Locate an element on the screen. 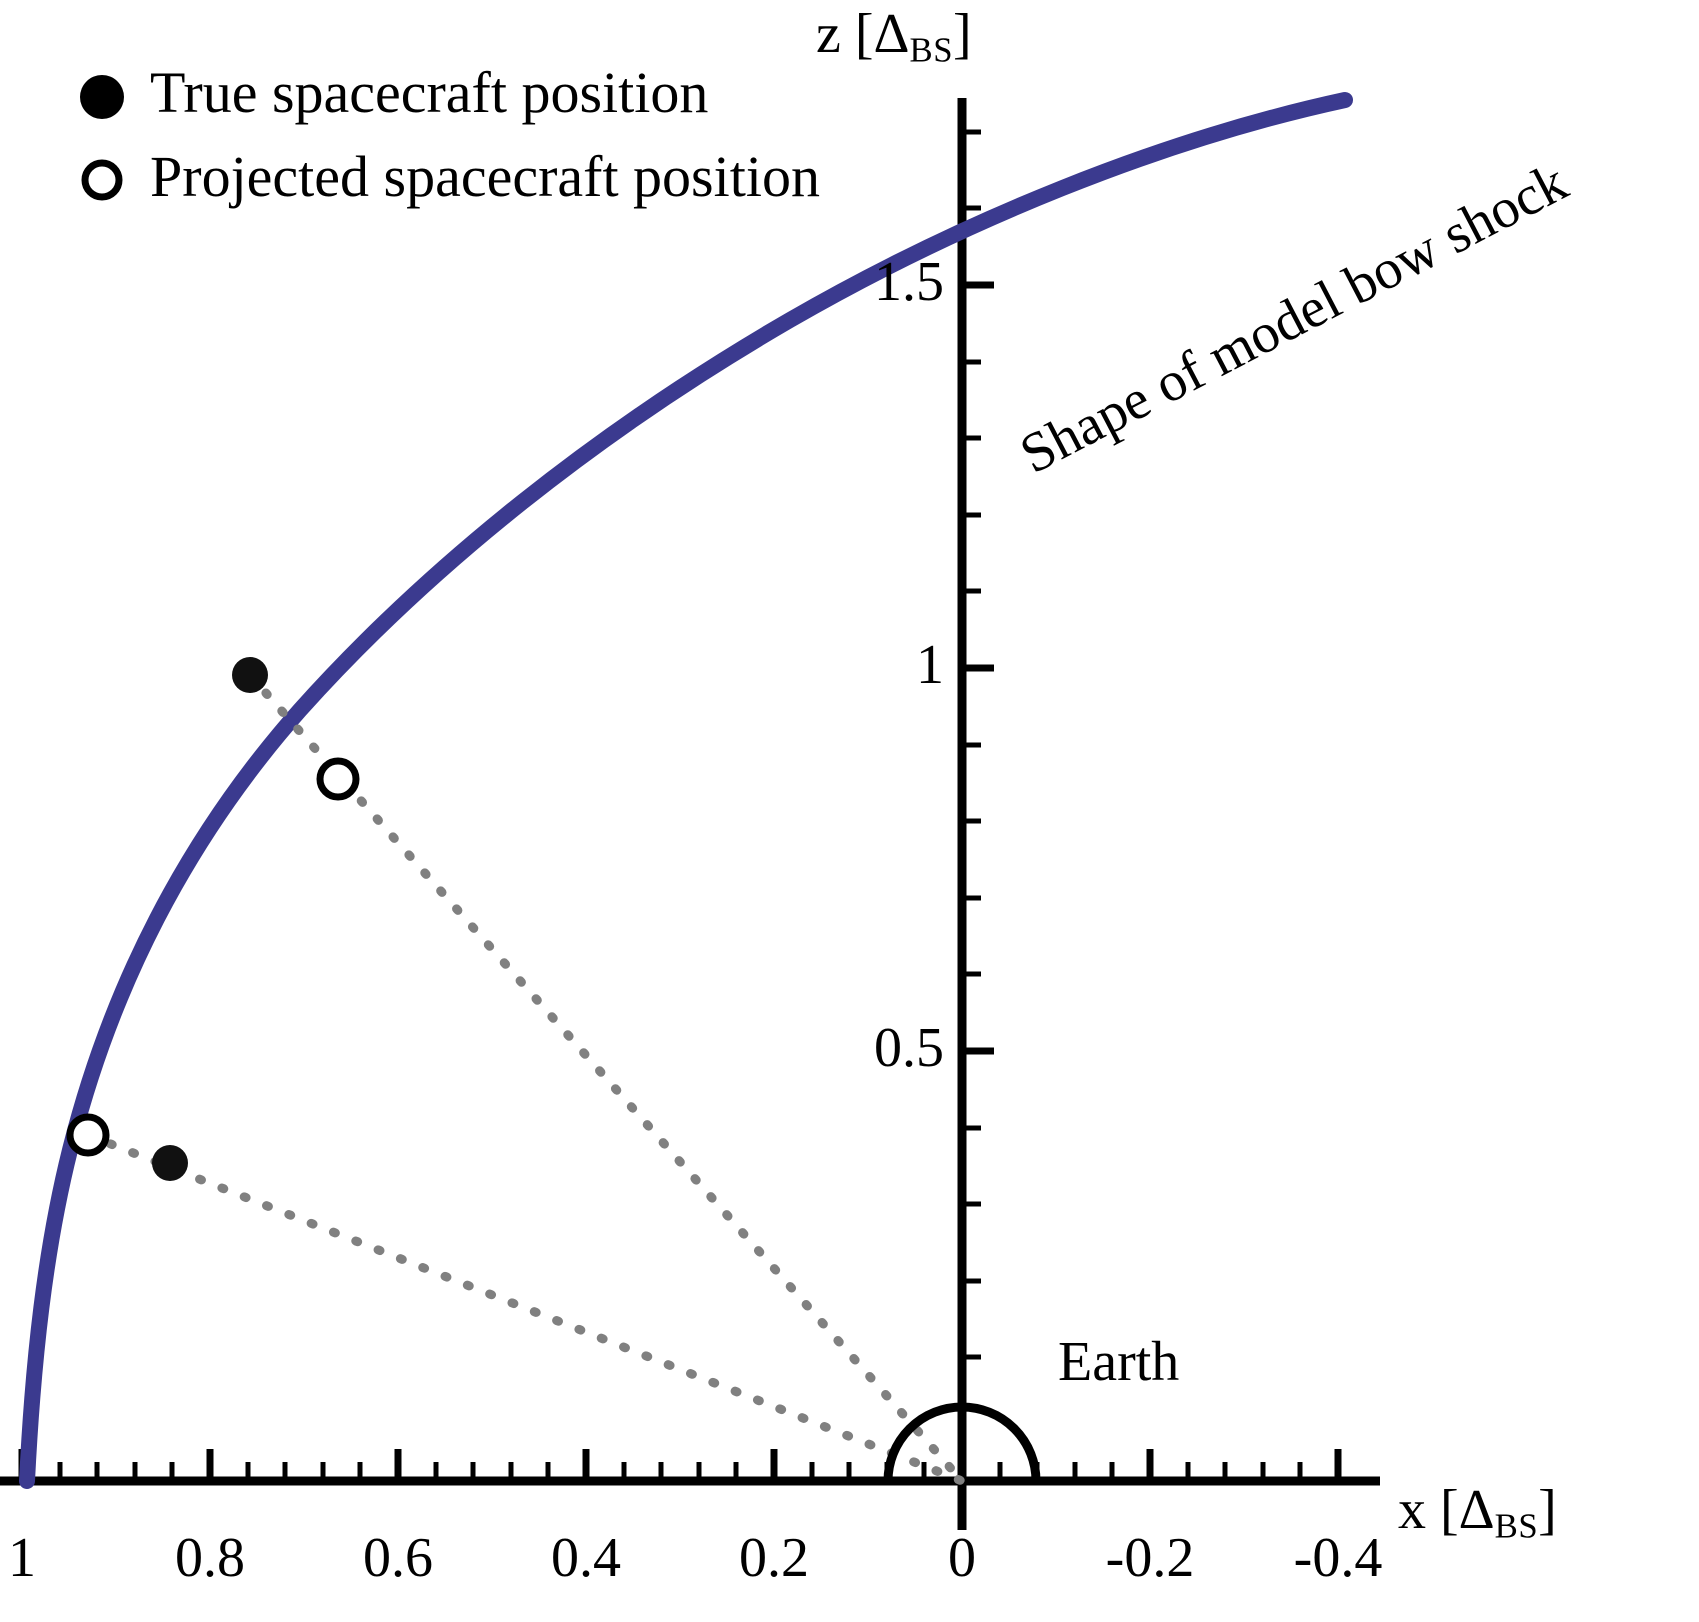 The height and width of the screenshot is (1622, 1699). x-tick-label-1: 1 is located at coordinates (22, 1558).